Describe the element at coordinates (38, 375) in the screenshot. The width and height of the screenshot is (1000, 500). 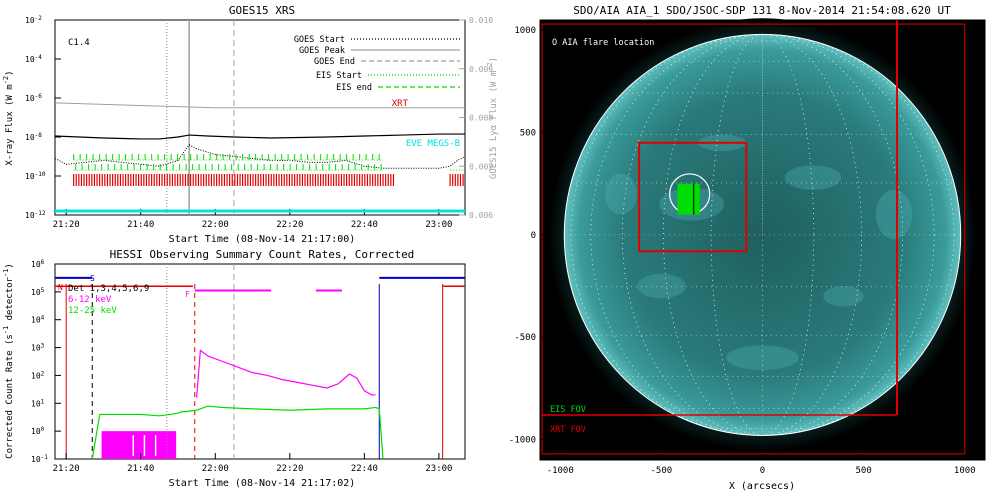
I see `hessi-y-tick-label: 10²` at that location.